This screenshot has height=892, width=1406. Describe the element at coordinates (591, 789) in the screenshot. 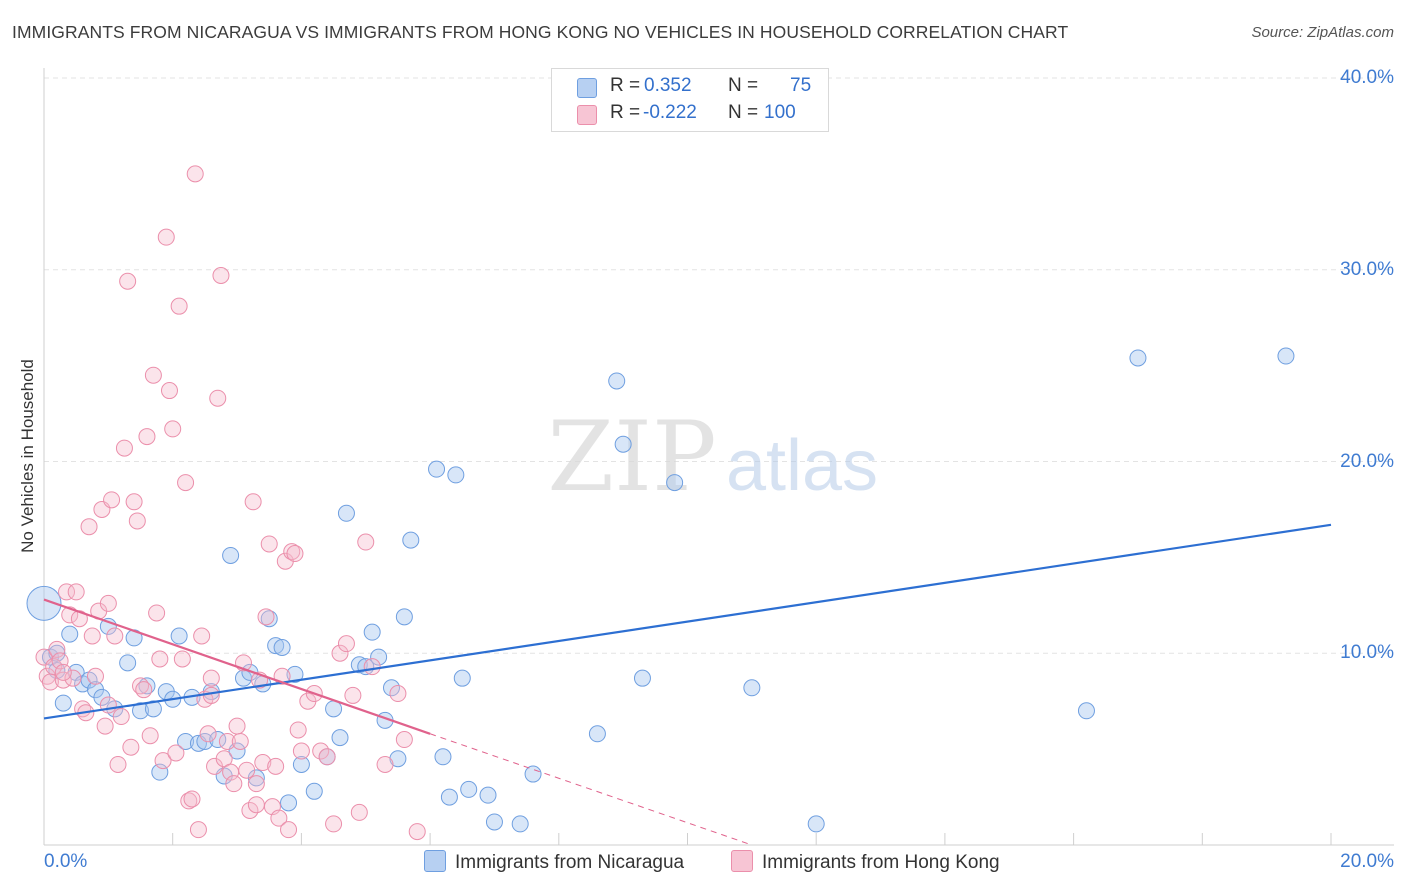

I see `hongkong-trend-extension` at that location.